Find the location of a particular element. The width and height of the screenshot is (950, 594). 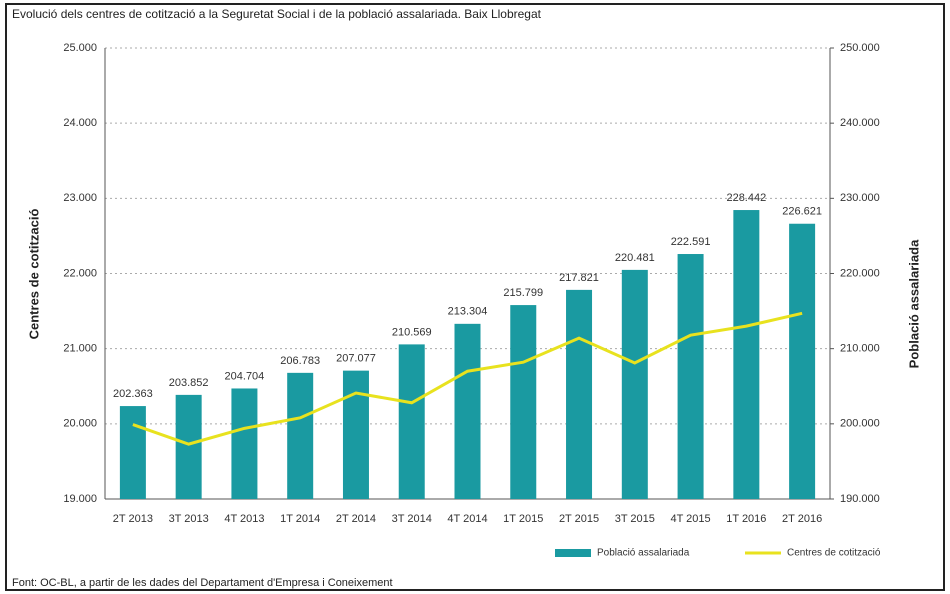

x-tick-label: 3T 2015 is located at coordinates (635, 519).